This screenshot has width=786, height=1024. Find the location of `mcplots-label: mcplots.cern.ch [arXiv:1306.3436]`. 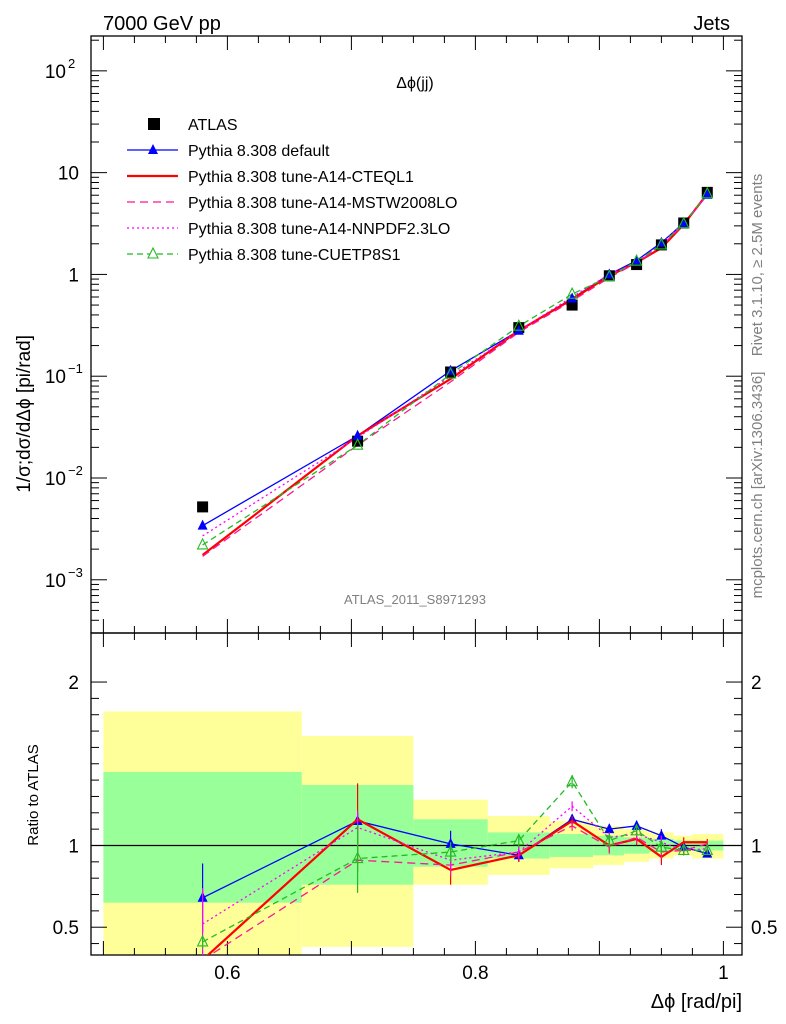

mcplots-label: mcplots.cern.ch [arXiv:1306.3436] is located at coordinates (757, 485).